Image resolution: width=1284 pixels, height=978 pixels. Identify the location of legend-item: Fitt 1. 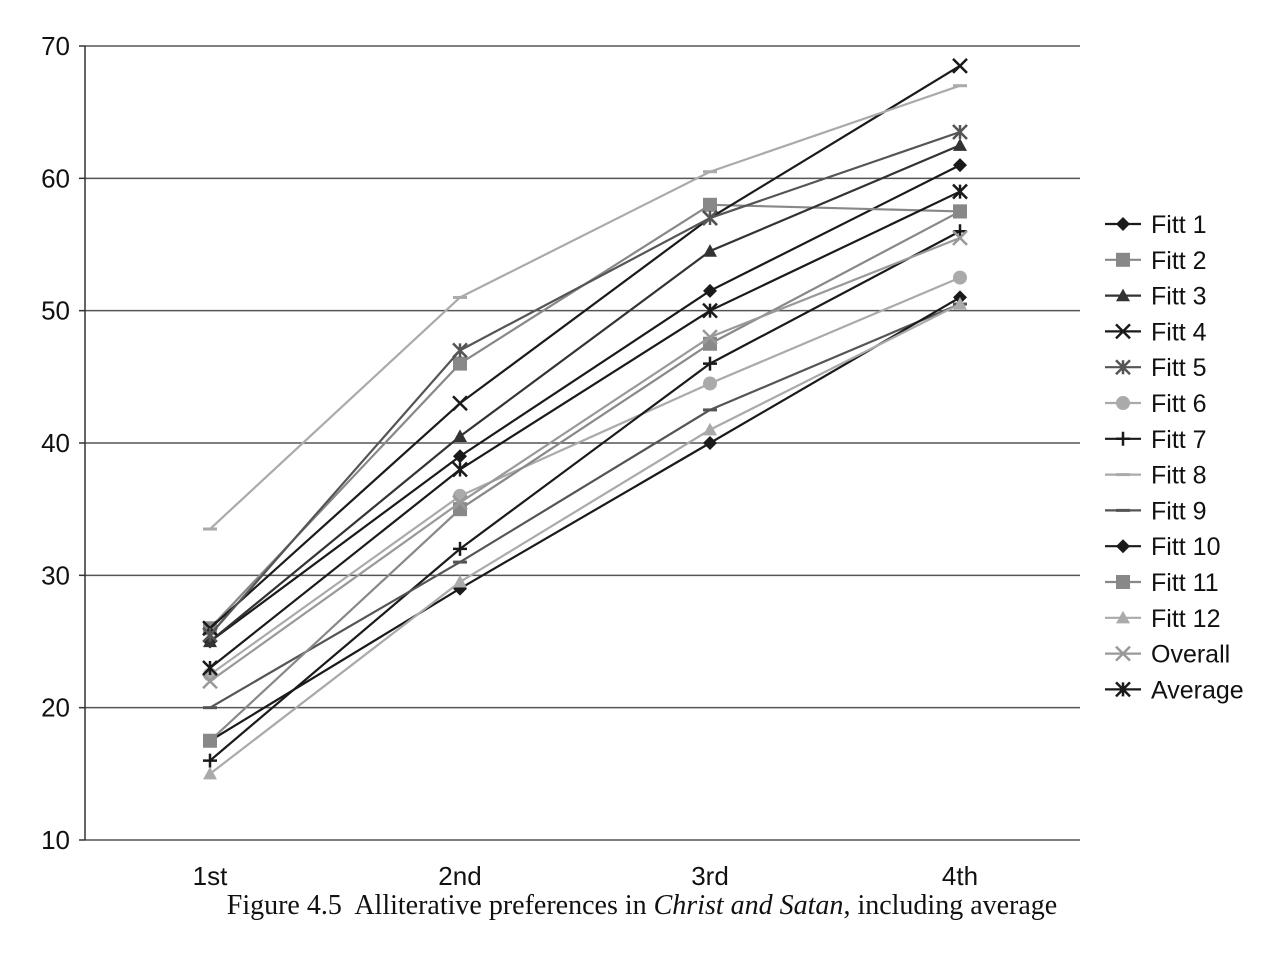
(1156, 225).